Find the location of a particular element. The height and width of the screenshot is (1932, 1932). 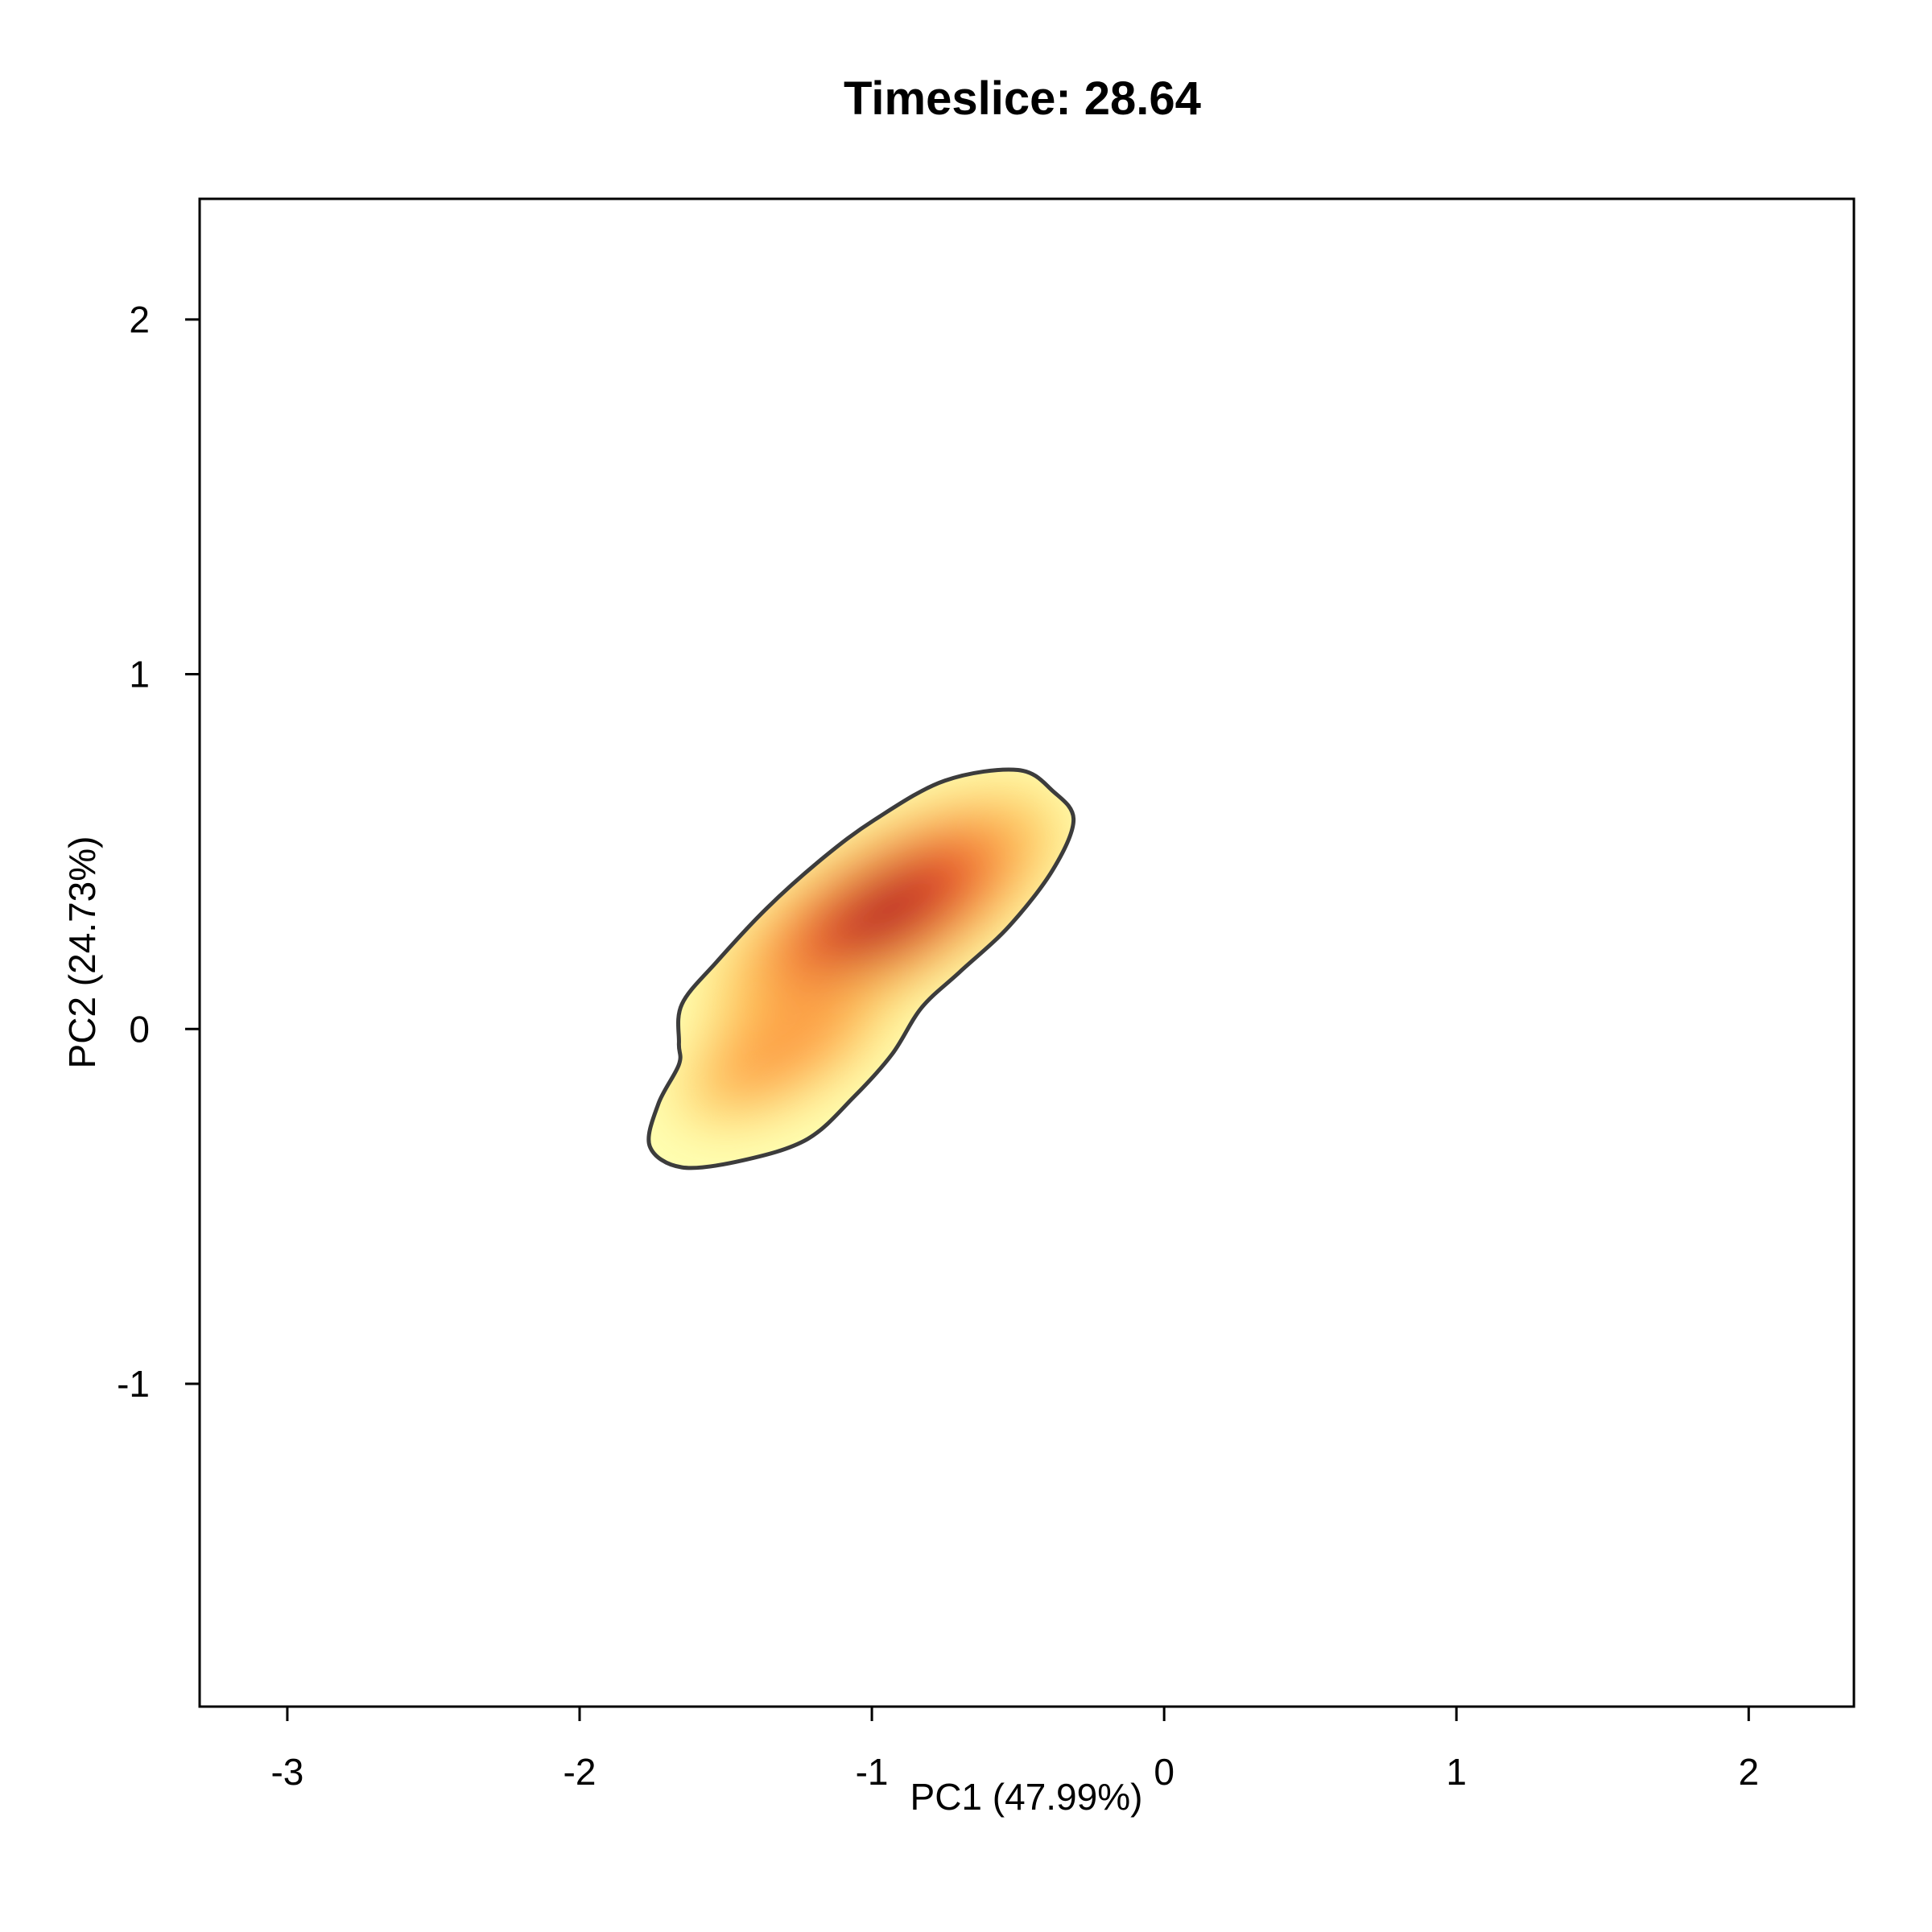

density-layer is located at coordinates (861, 968).